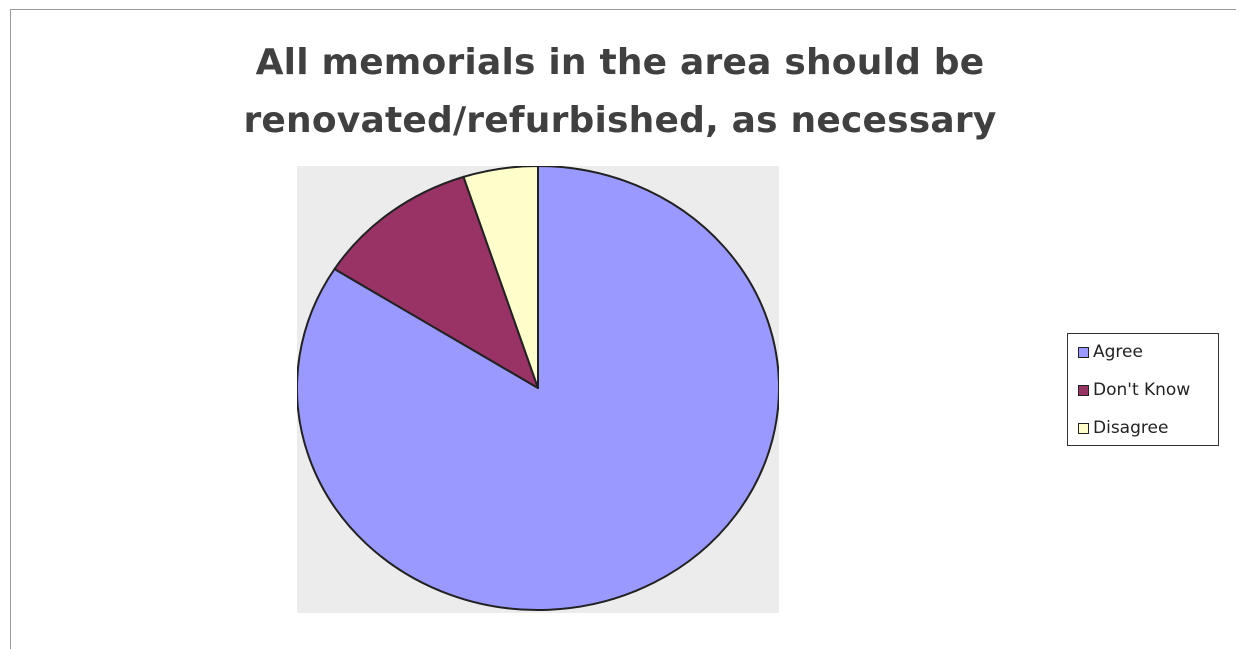 This screenshot has height=649, width=1242. I want to click on legend-swatch-dont-know, so click(1083, 390).